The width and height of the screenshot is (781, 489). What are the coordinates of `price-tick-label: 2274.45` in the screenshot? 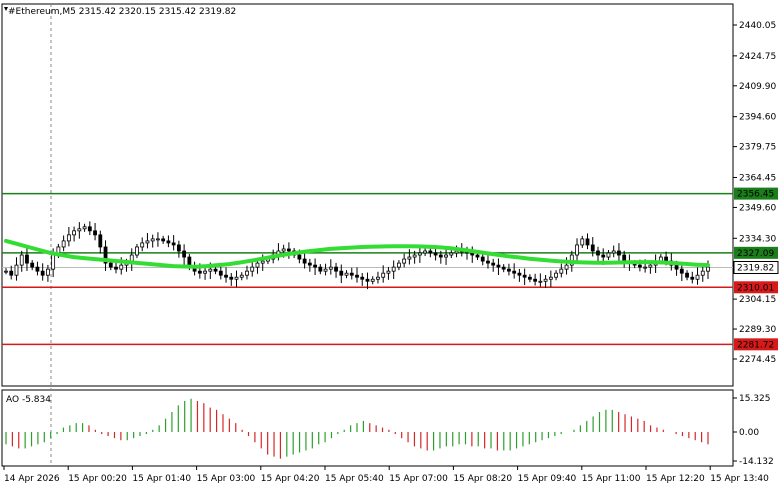 It's located at (757, 360).